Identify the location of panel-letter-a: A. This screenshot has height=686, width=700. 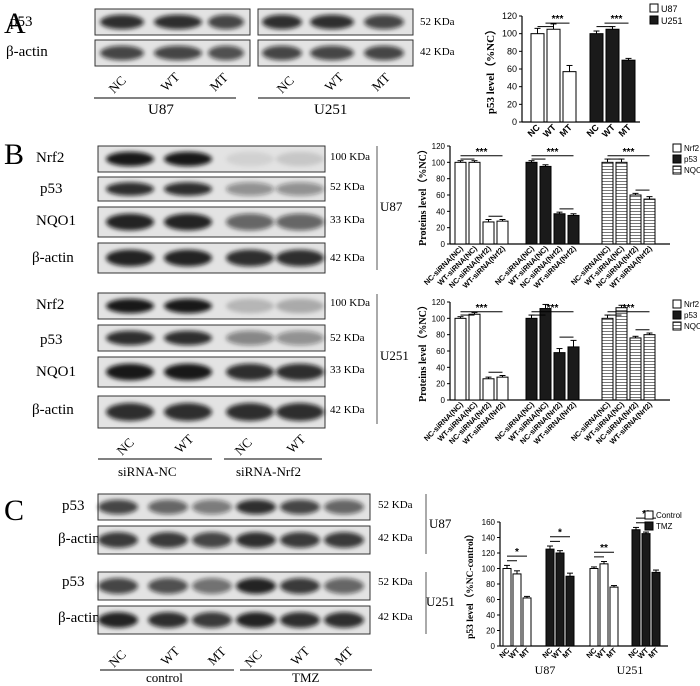
(15, 23).